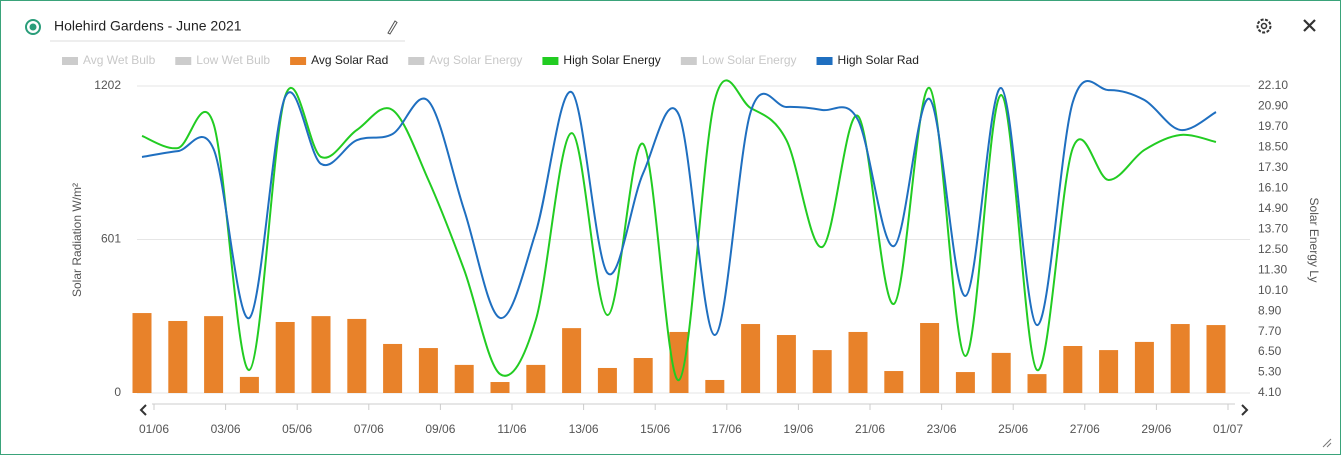 This screenshot has height=455, width=1341. I want to click on y-axis-title: Solar Radiation W/m², so click(77, 240).